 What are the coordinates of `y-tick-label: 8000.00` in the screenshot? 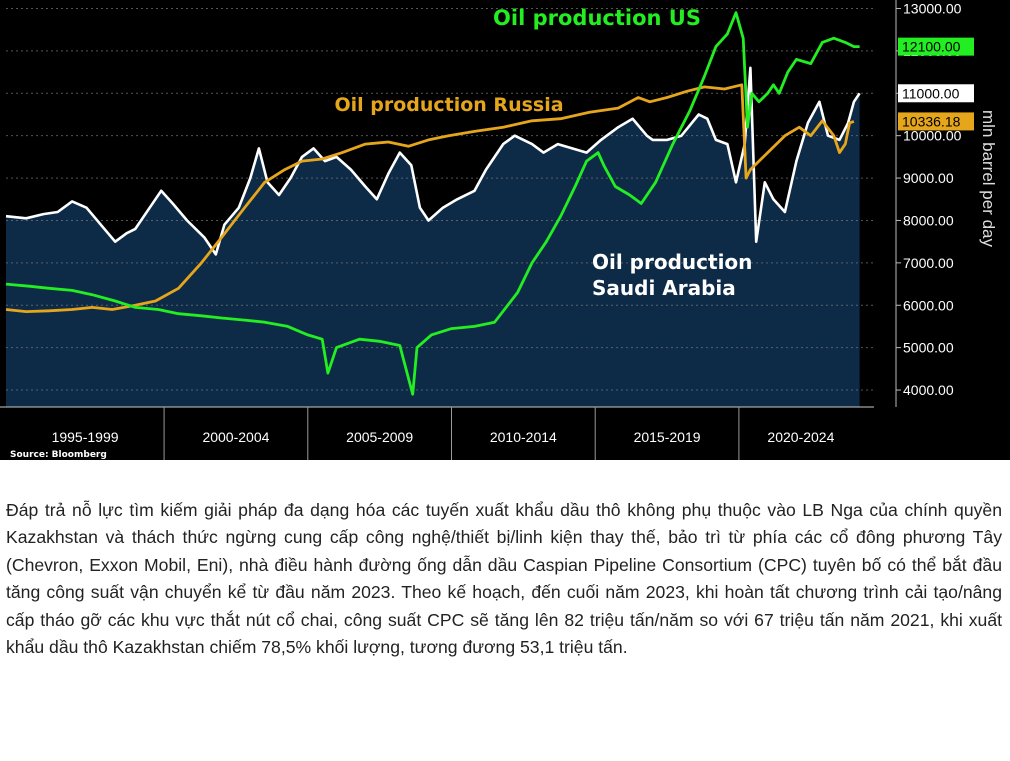 It's located at (928, 220).